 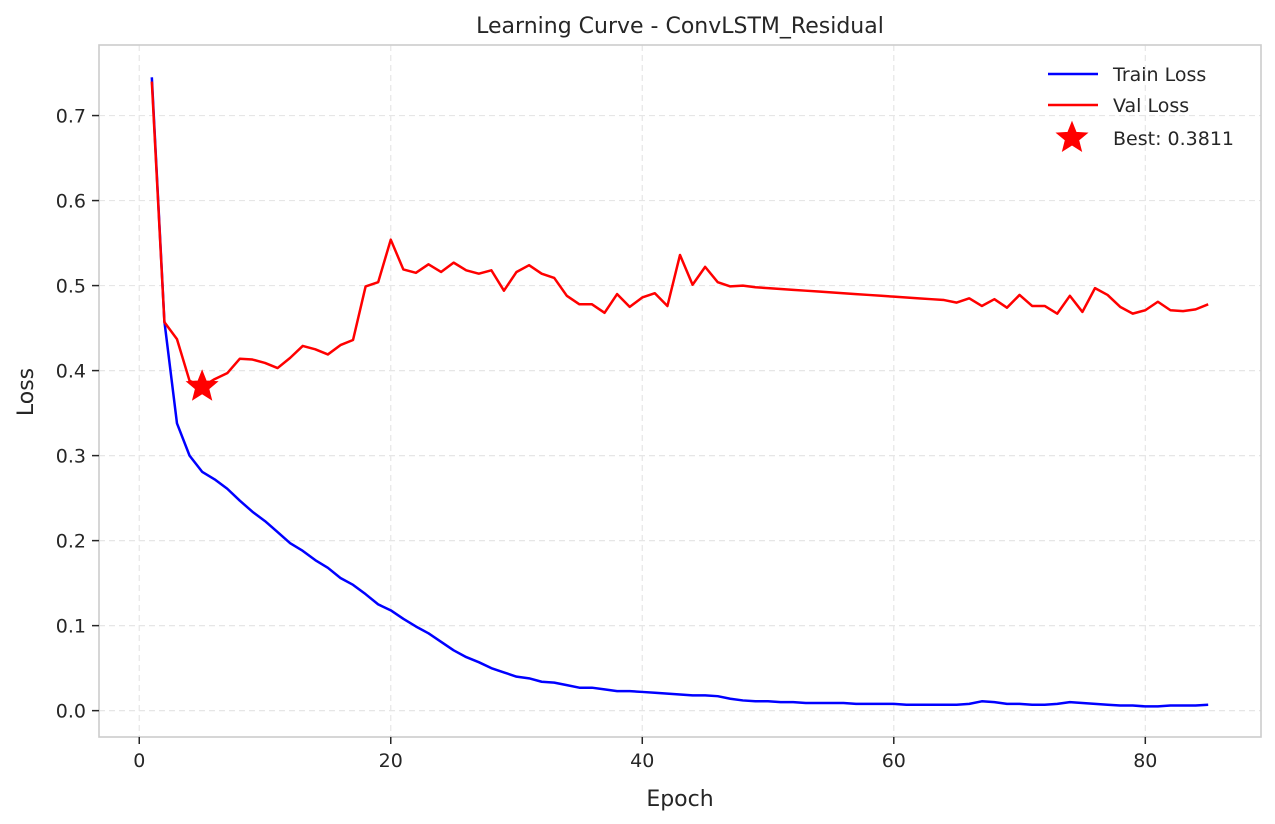 I want to click on x-tick-label: 60, so click(x=894, y=761).